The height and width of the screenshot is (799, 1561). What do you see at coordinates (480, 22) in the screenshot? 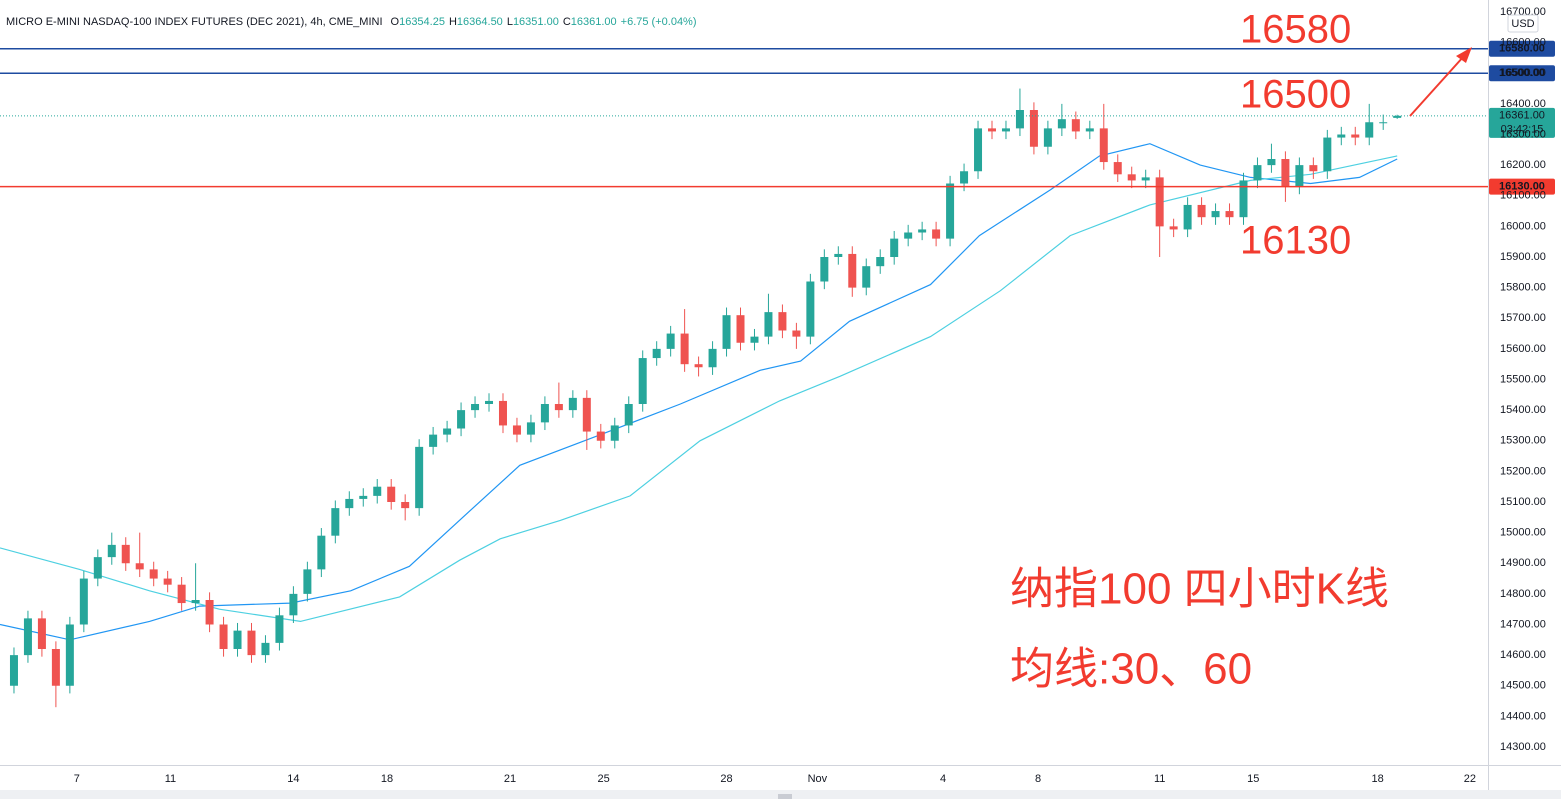
I see `ohlc-value: 16364.50` at bounding box center [480, 22].